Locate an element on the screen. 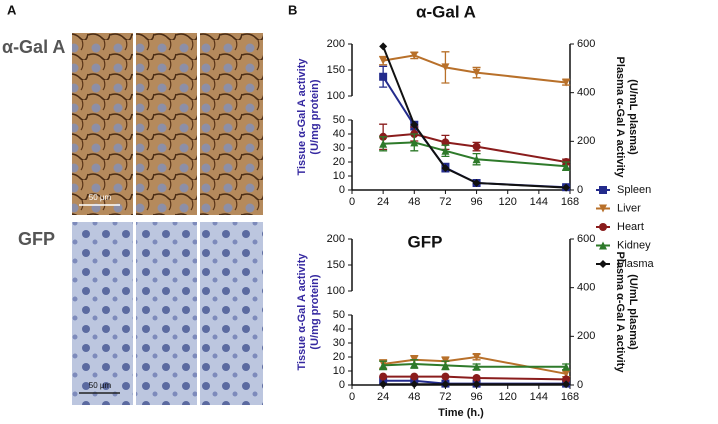 The height and width of the screenshot is (424, 718). panel-label: B is located at coordinates (292, 9).